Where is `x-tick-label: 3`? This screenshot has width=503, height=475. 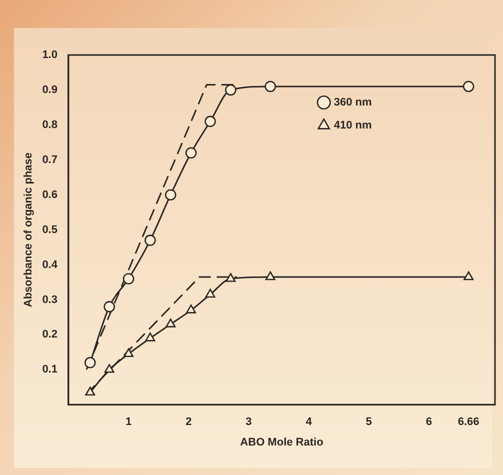
x-tick-label: 3 is located at coordinates (249, 422).